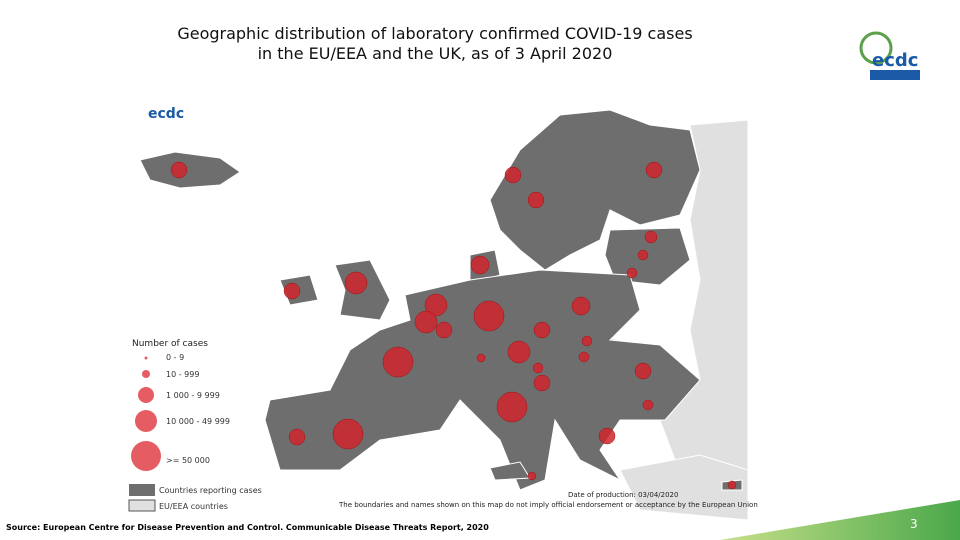 This screenshot has width=960, height=540. What do you see at coordinates (210, 490) in the screenshot?
I see `legend-label: Countries reporting cases` at bounding box center [210, 490].